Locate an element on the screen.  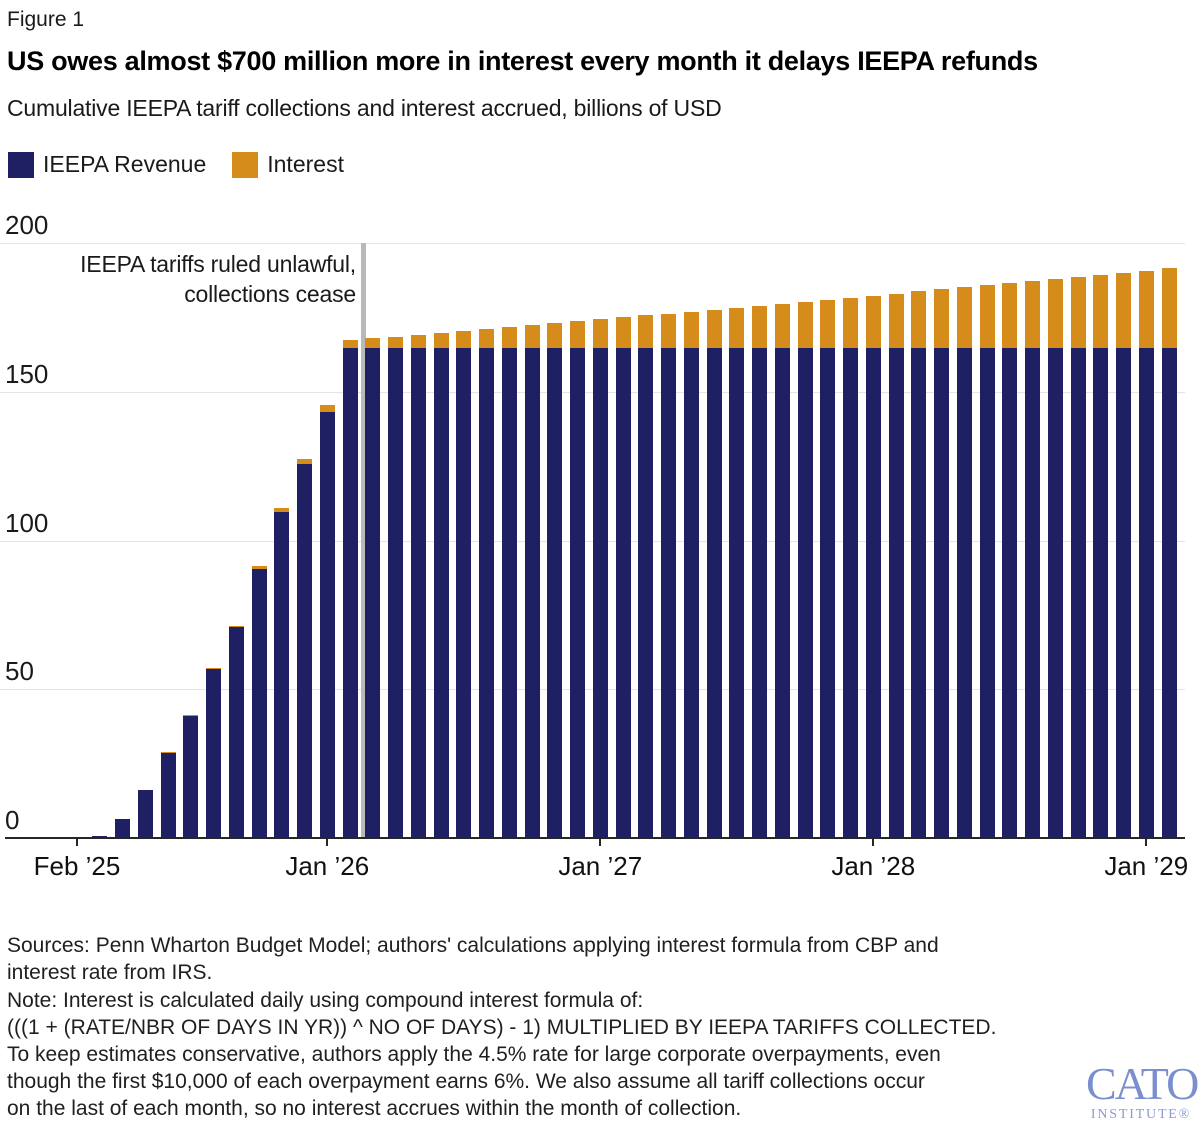
bar-interest-Feb26 is located at coordinates (350, 344).